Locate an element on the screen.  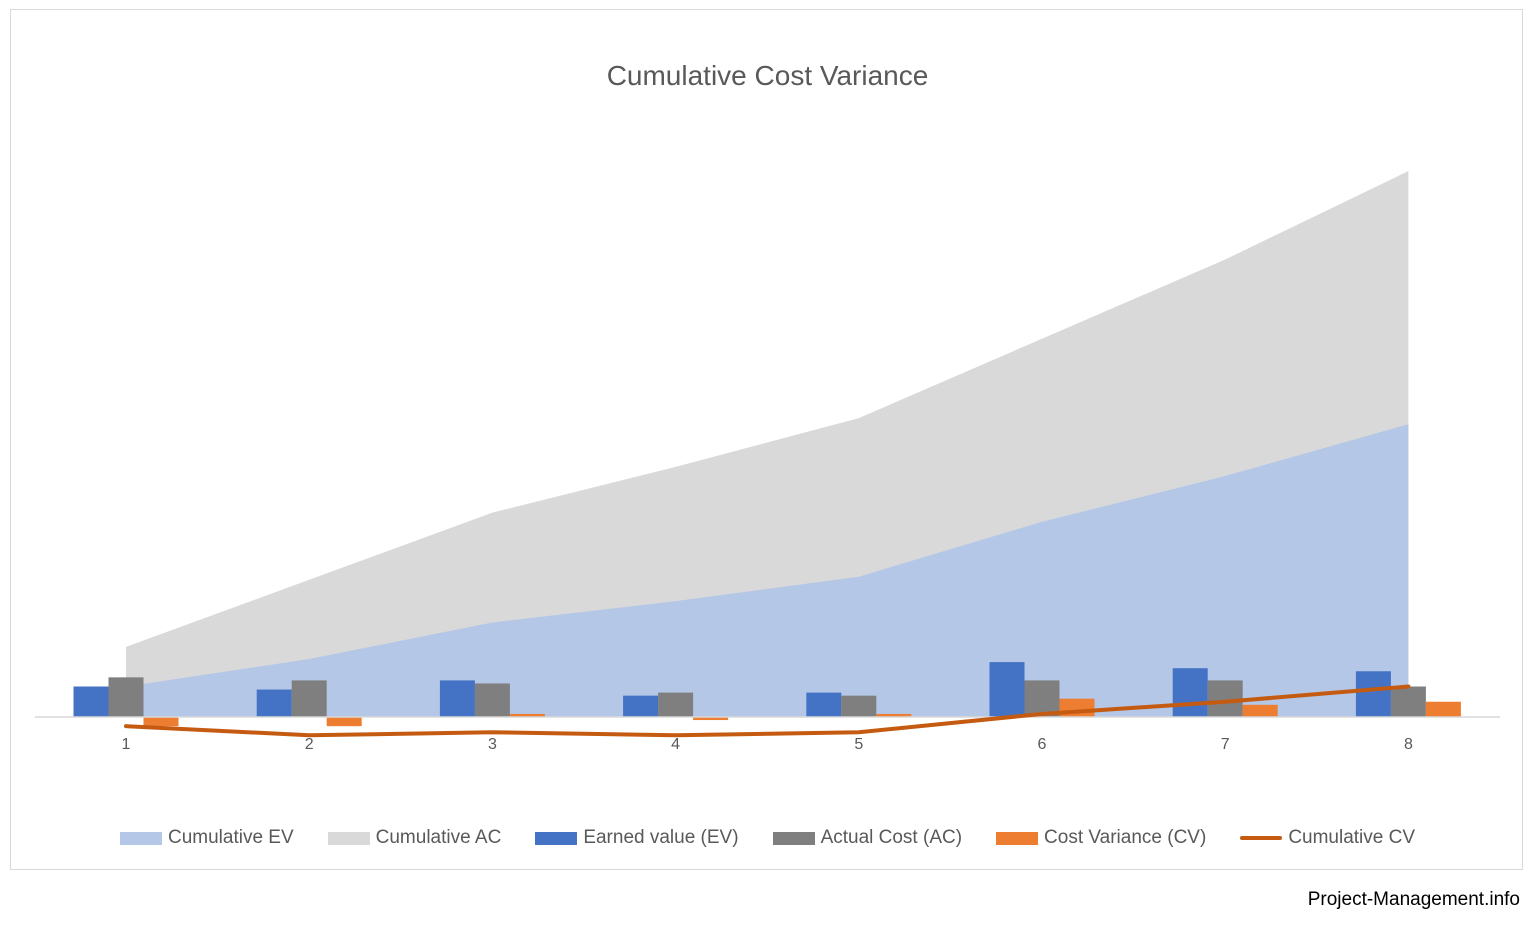
legend-label-cumulative-ac: Cumulative AC is located at coordinates (438, 837).